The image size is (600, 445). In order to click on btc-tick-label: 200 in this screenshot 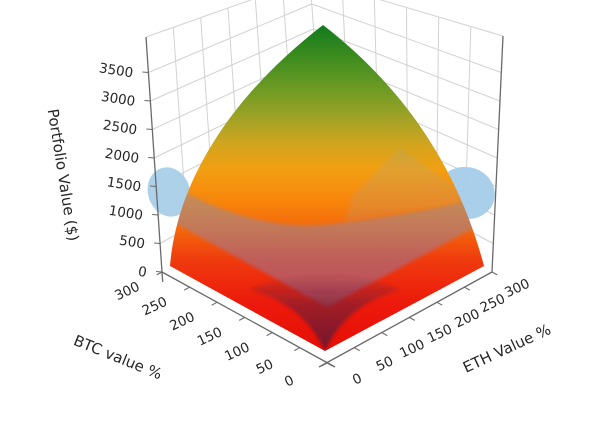, I will do `click(182, 321)`.